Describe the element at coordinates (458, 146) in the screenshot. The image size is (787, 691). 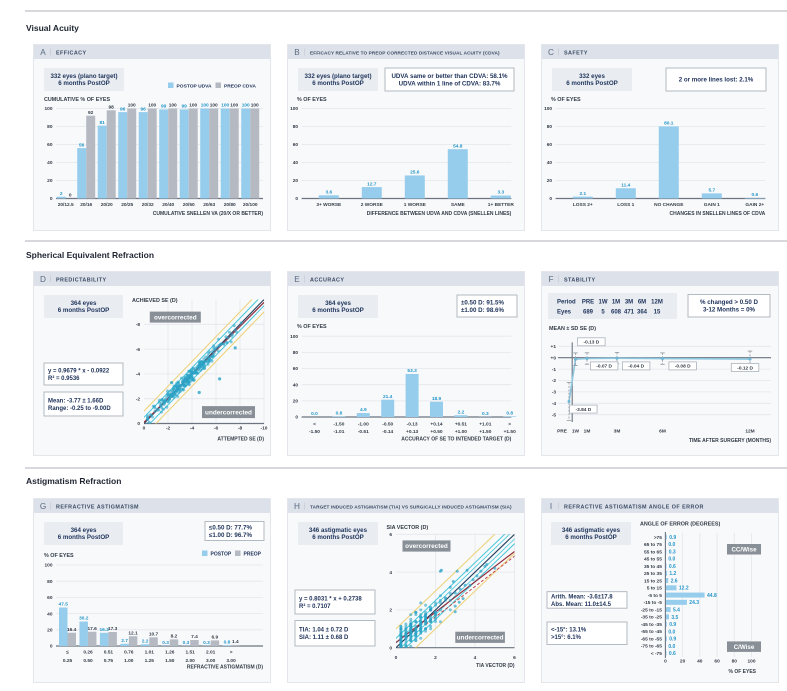
I see `svg-text: 54.8` at that location.